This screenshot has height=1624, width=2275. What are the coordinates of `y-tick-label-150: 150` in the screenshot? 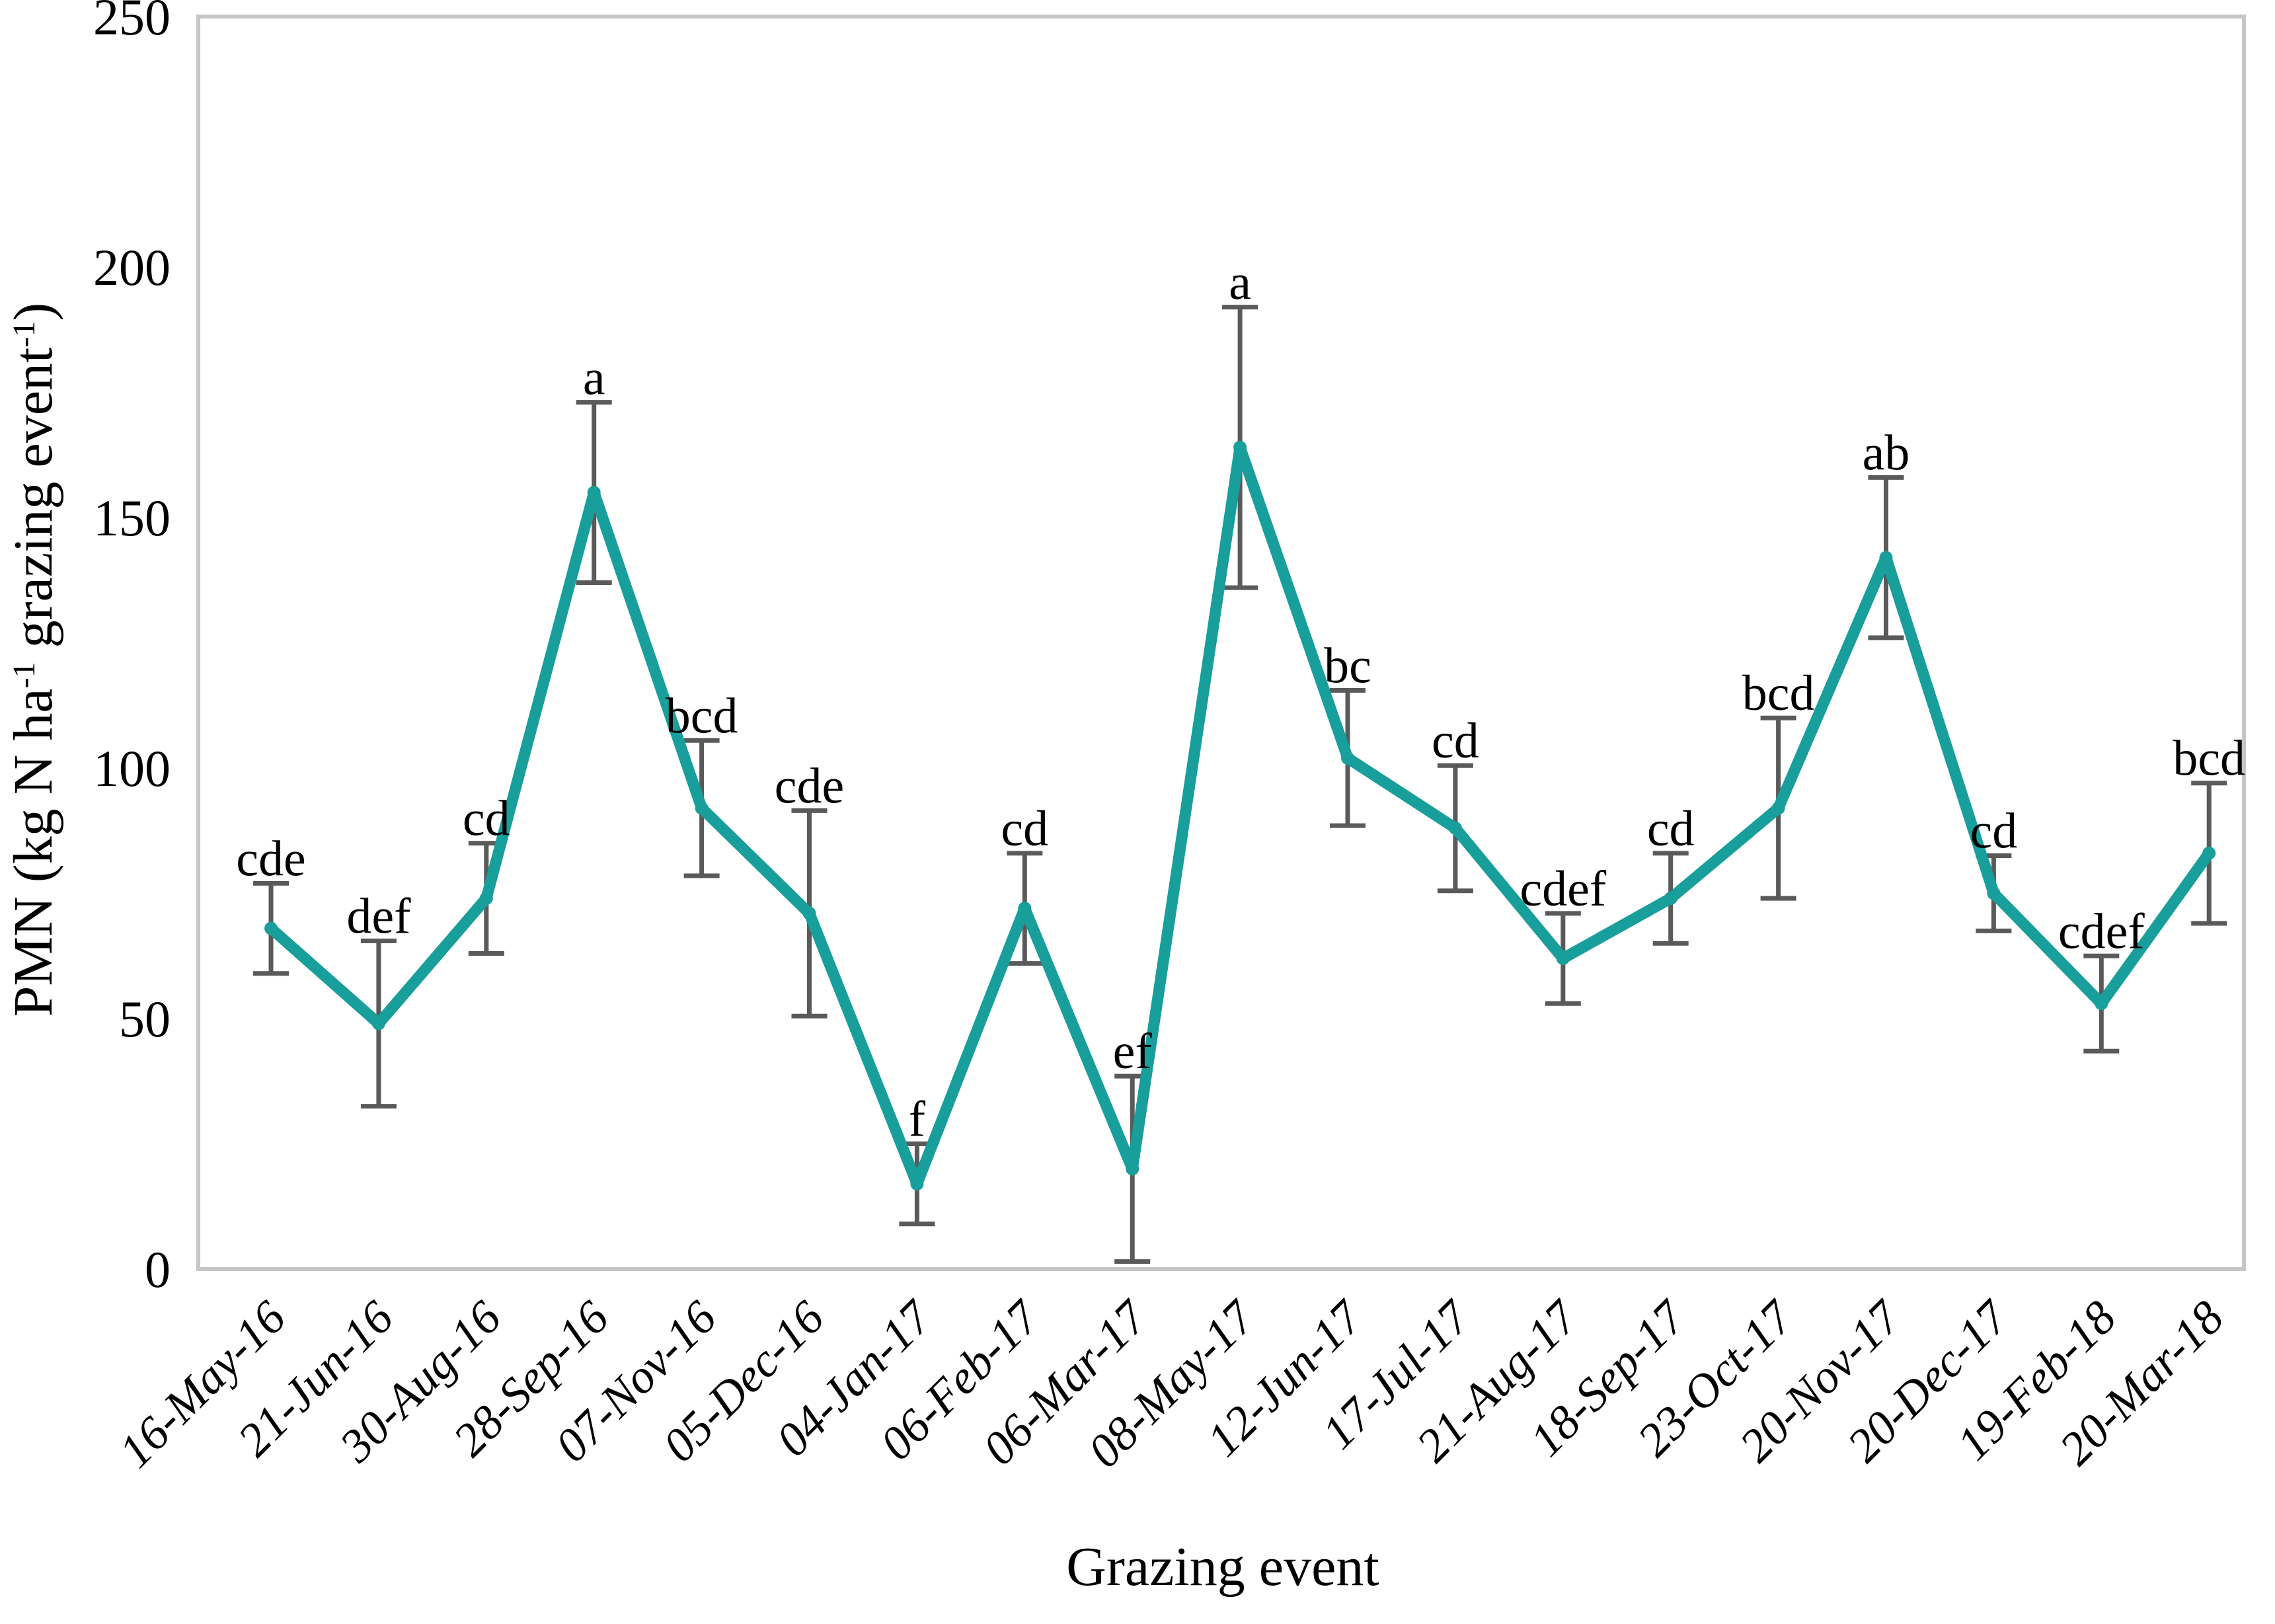 It's located at (132, 518).